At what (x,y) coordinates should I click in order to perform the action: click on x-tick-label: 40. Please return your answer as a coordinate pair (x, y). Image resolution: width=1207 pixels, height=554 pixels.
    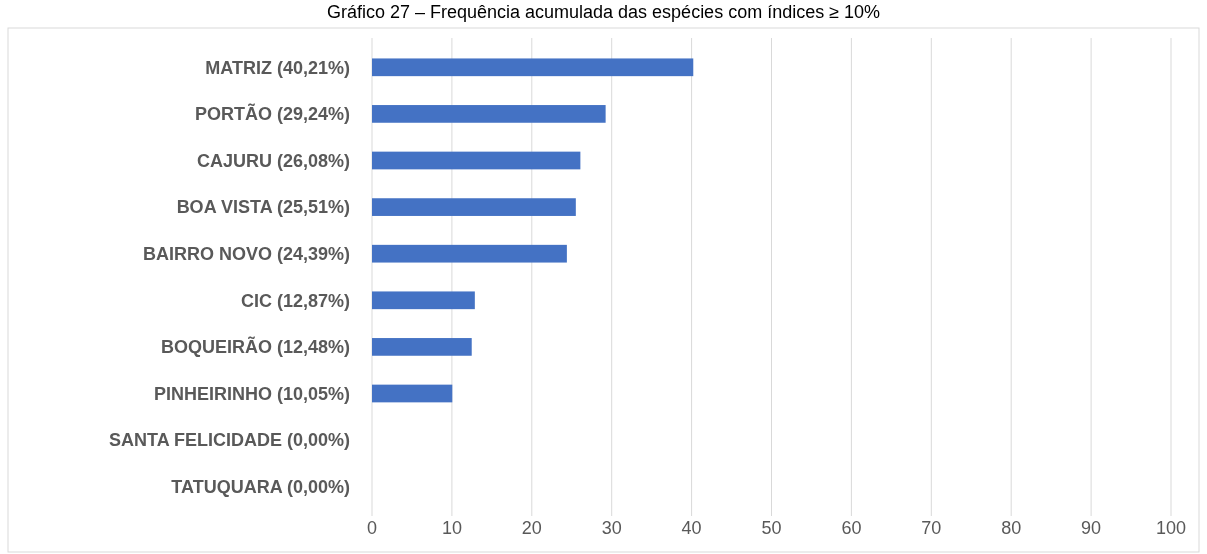
    Looking at the image, I should click on (691, 528).